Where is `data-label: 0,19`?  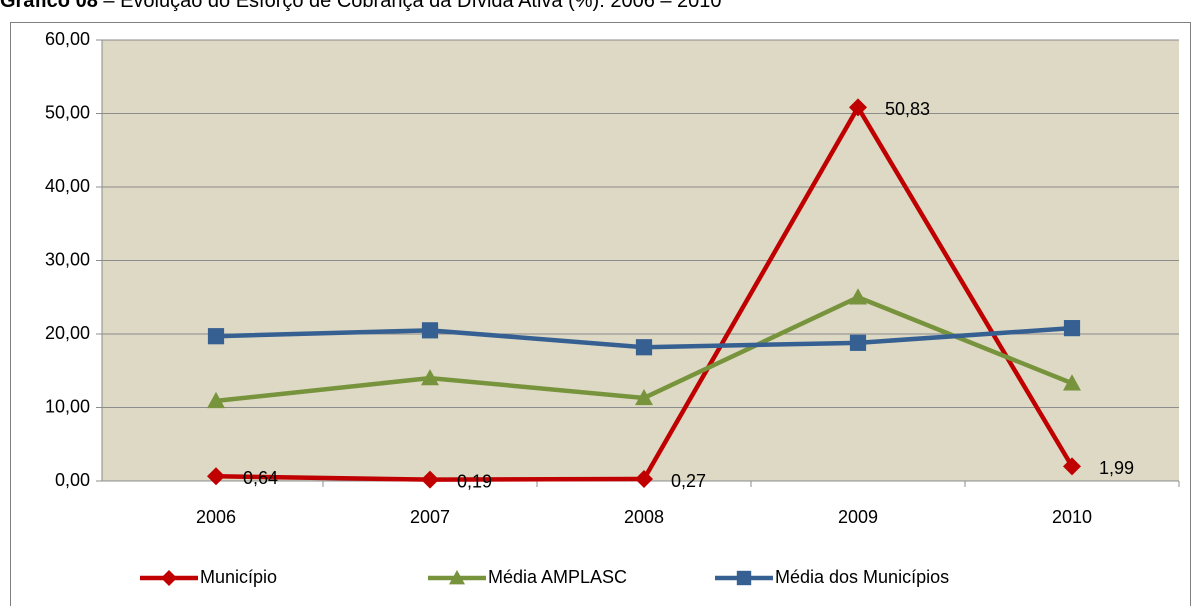
data-label: 0,19 is located at coordinates (474, 481).